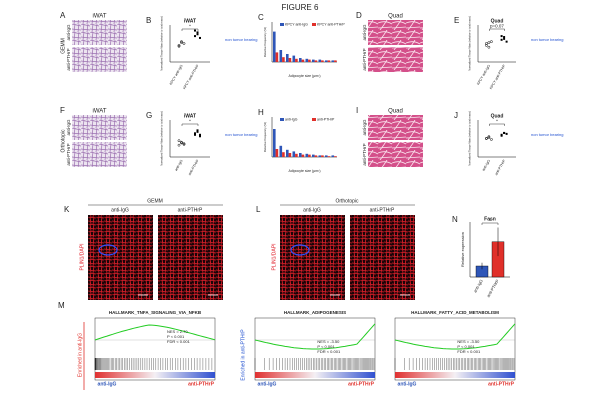  What do you see at coordinates (63, 141) in the screenshot?
I see `model-label: Orthotopic` at bounding box center [63, 141].